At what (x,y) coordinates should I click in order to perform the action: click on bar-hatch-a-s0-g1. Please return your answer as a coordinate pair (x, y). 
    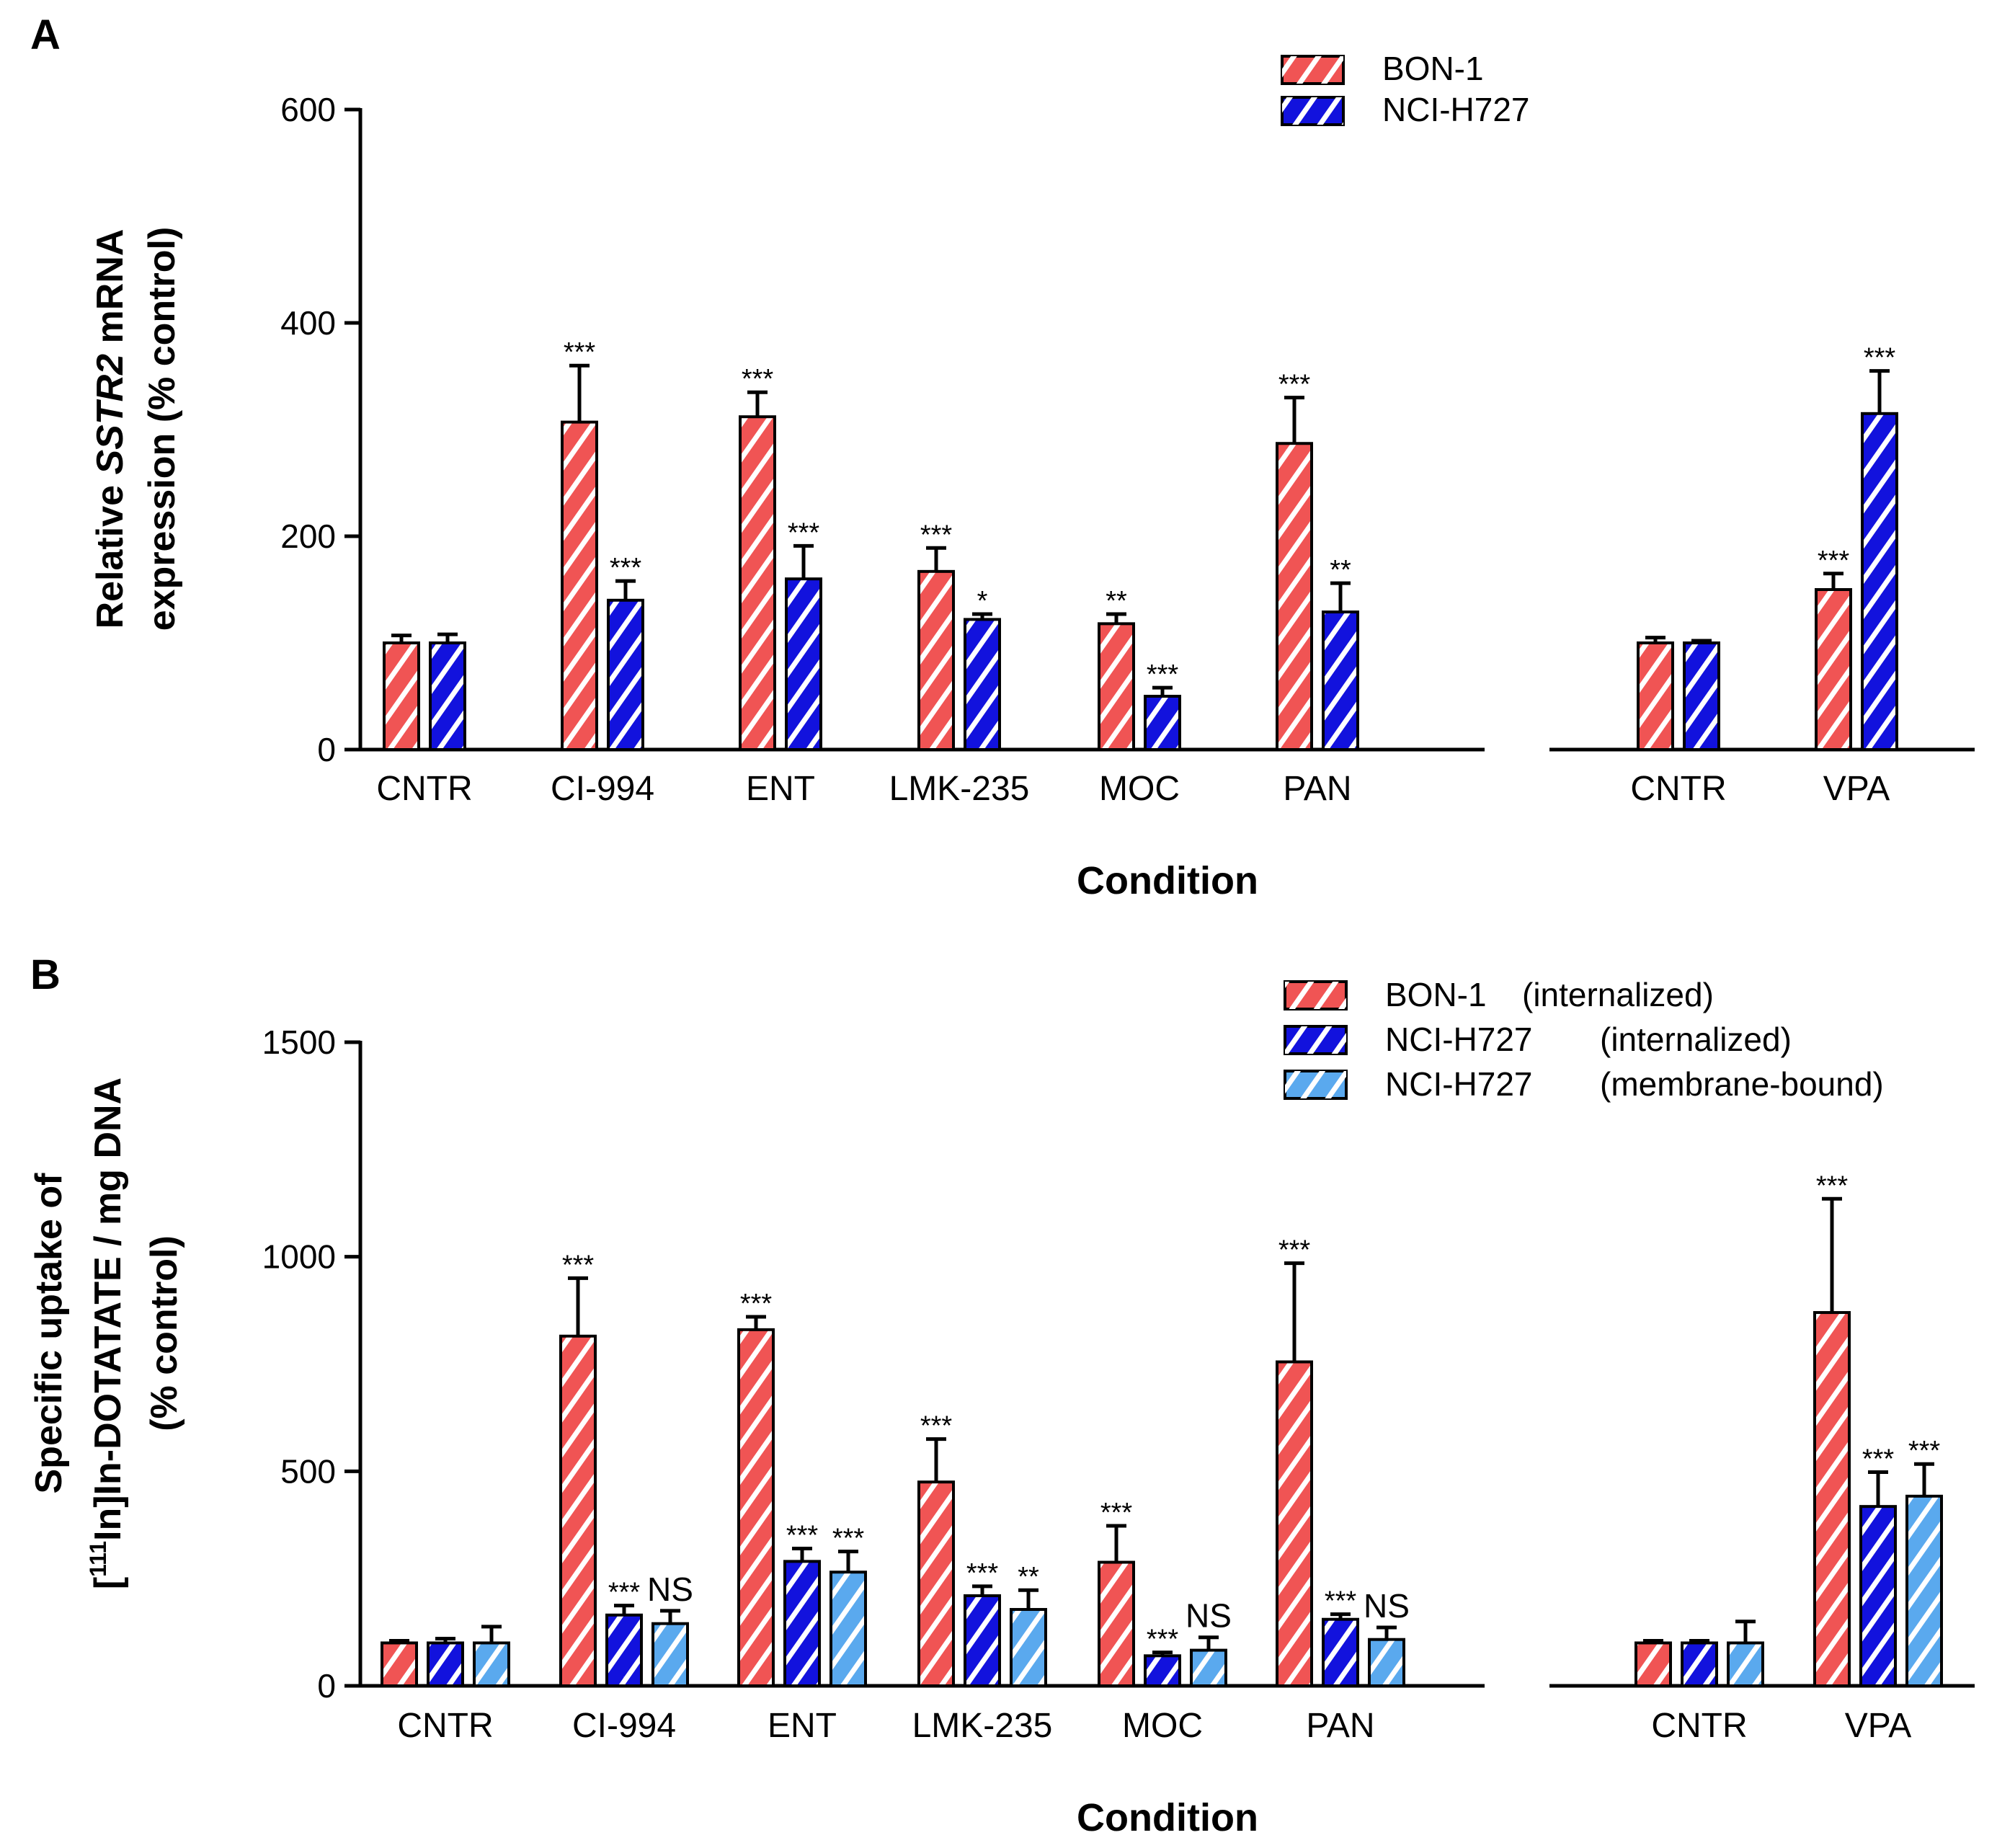
    Looking at the image, I should click on (579, 585).